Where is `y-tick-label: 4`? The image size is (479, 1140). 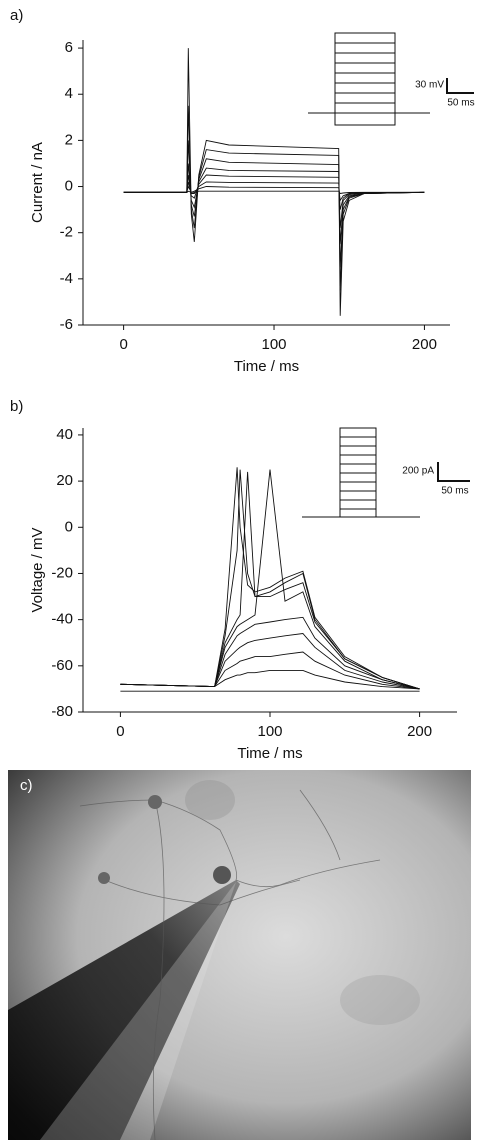
y-tick-label: 4 is located at coordinates (69, 93).